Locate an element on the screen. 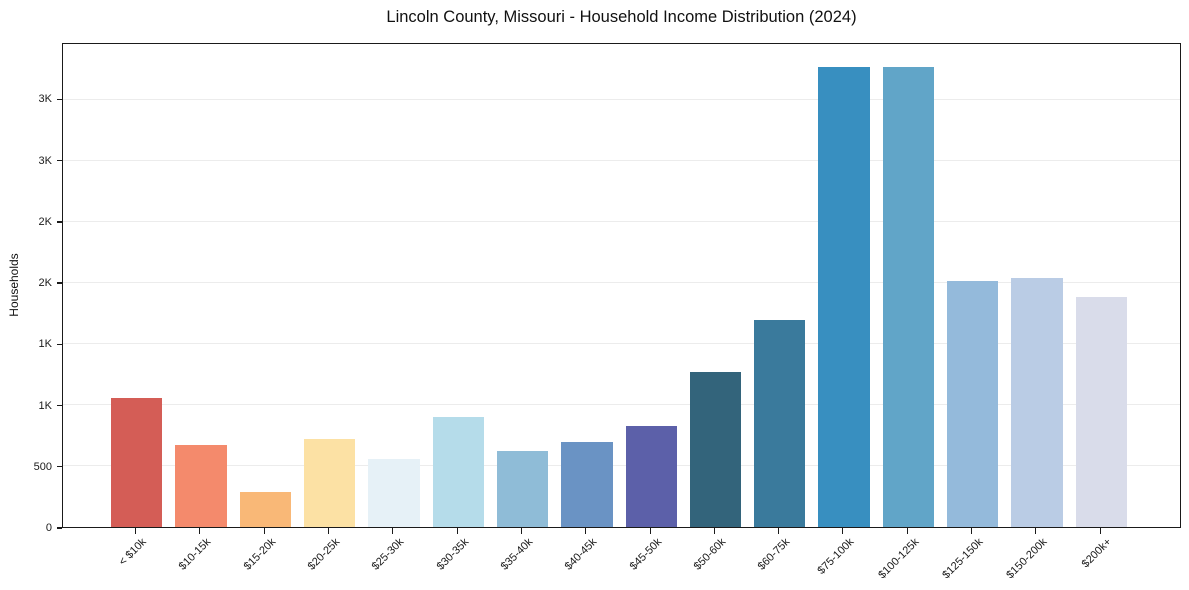 The width and height of the screenshot is (1189, 590). x-tick-label: $40-45k is located at coordinates (580, 554).